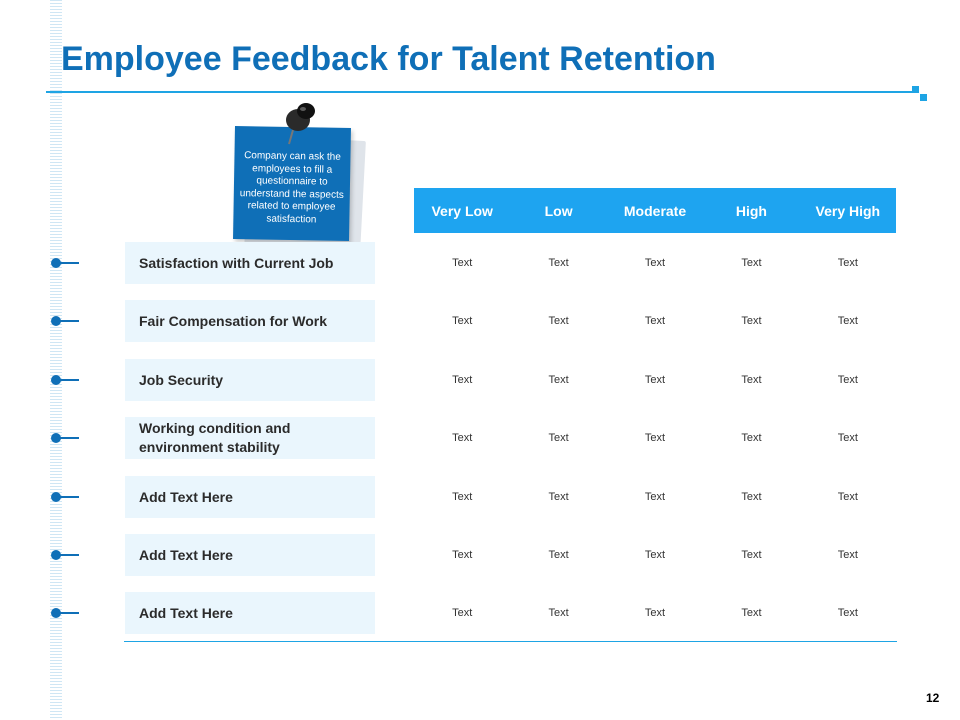  What do you see at coordinates (558, 210) in the screenshot?
I see `column-header: Low` at bounding box center [558, 210].